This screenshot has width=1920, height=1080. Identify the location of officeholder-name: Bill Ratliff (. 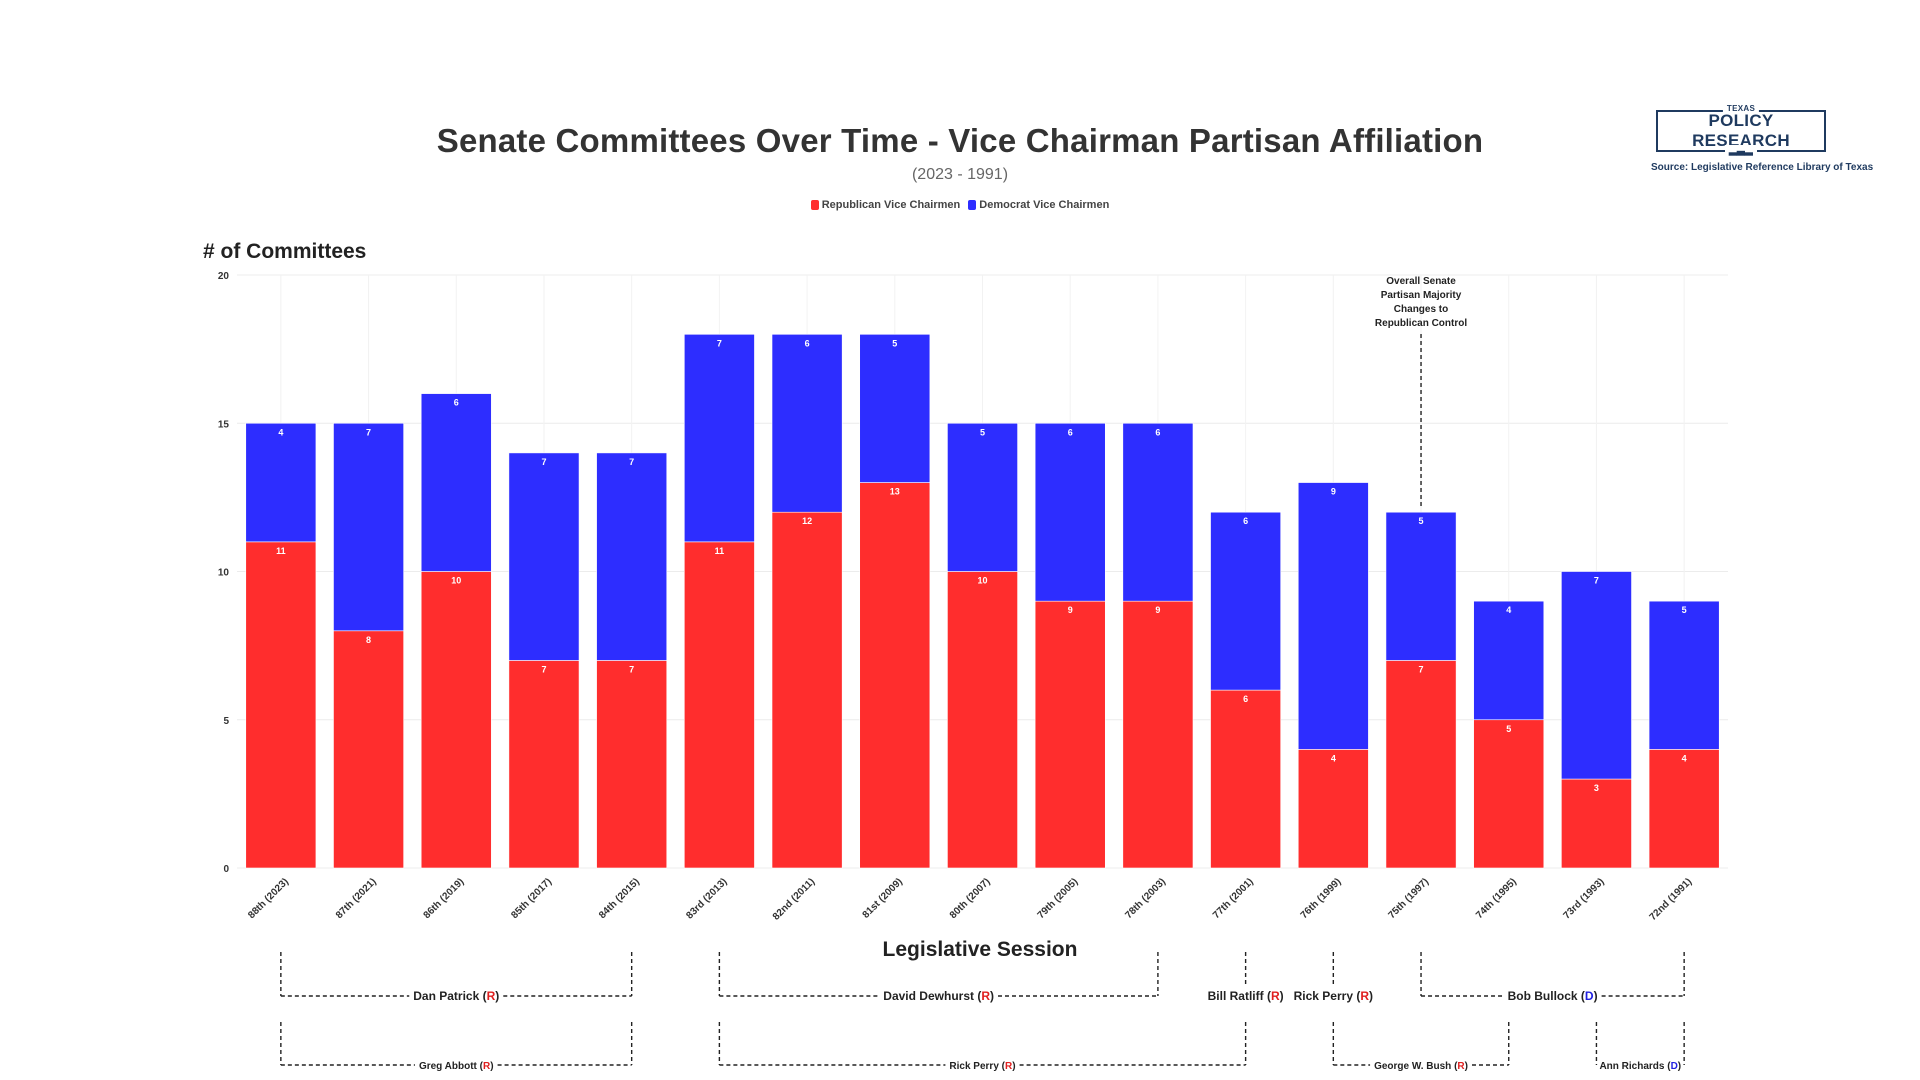
(1239, 996).